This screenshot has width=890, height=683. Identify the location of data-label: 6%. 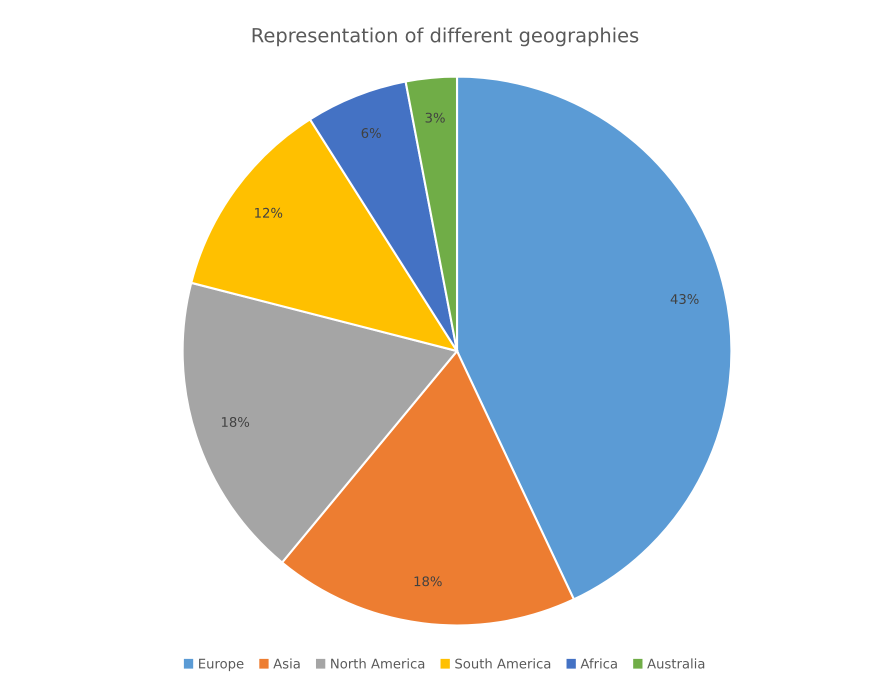
(371, 133).